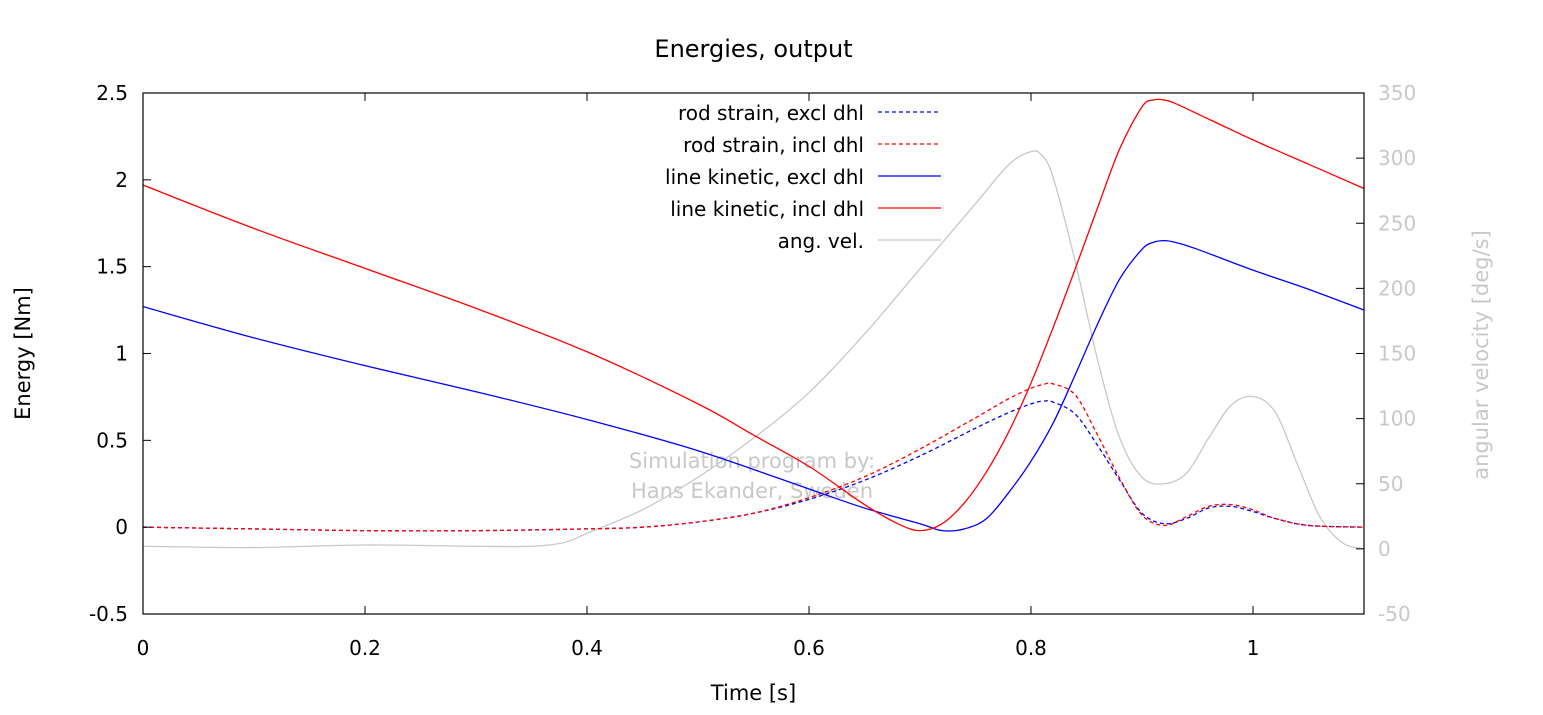 The image size is (1543, 715). I want to click on watermark-line: Hans Ekander, Sweden, so click(752, 491).